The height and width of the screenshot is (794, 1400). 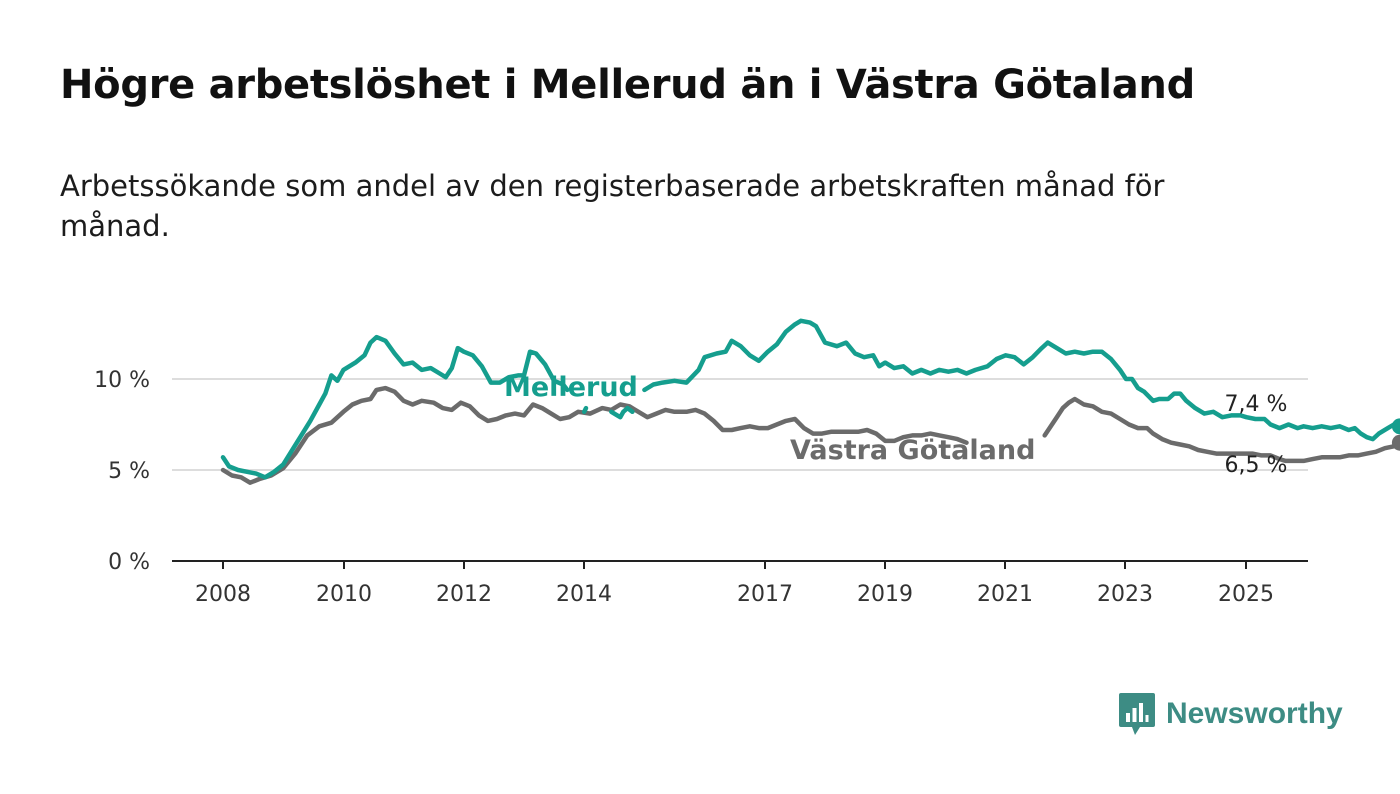 I want to click on series-labels: Mellerud Västra Götaland 7,4 % 6,5 %, so click(x=895, y=425).